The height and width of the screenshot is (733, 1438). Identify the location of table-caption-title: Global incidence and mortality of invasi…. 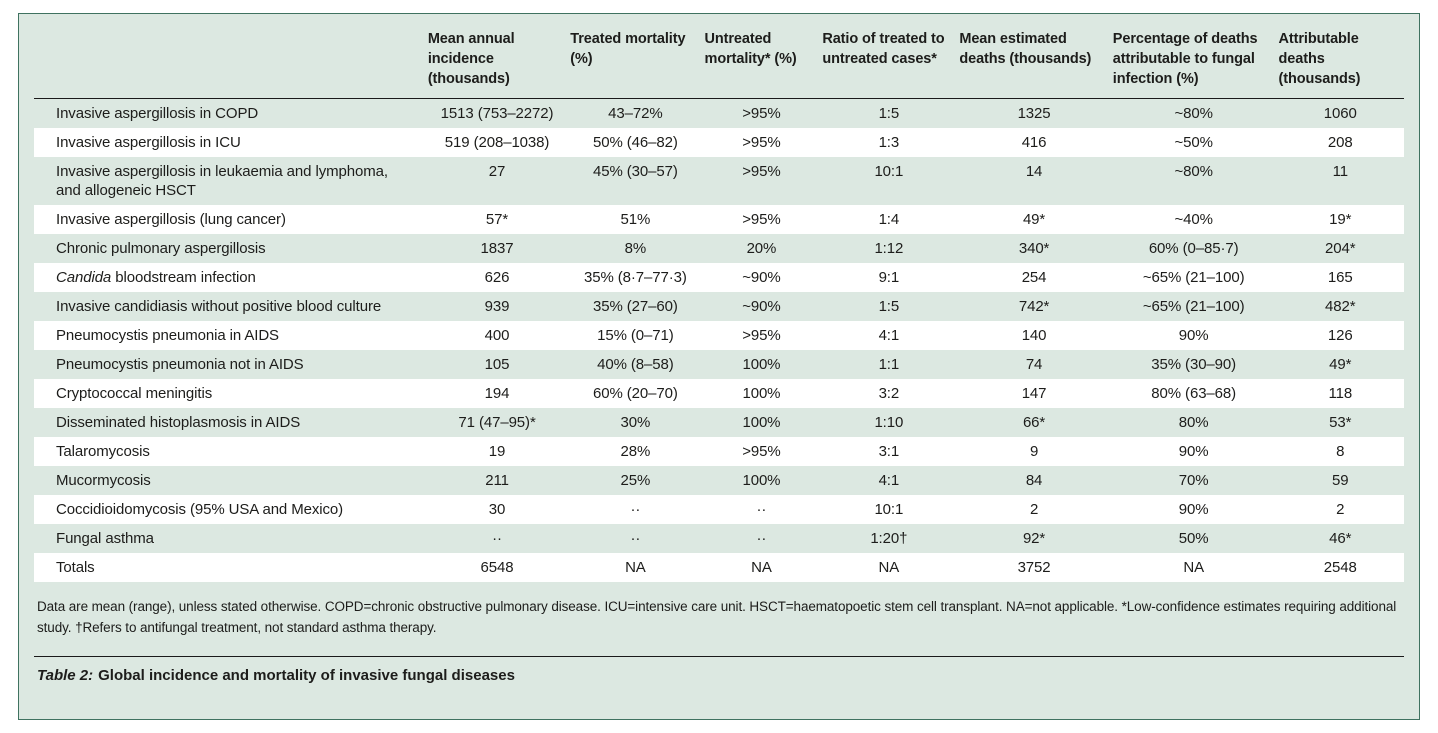
(306, 675).